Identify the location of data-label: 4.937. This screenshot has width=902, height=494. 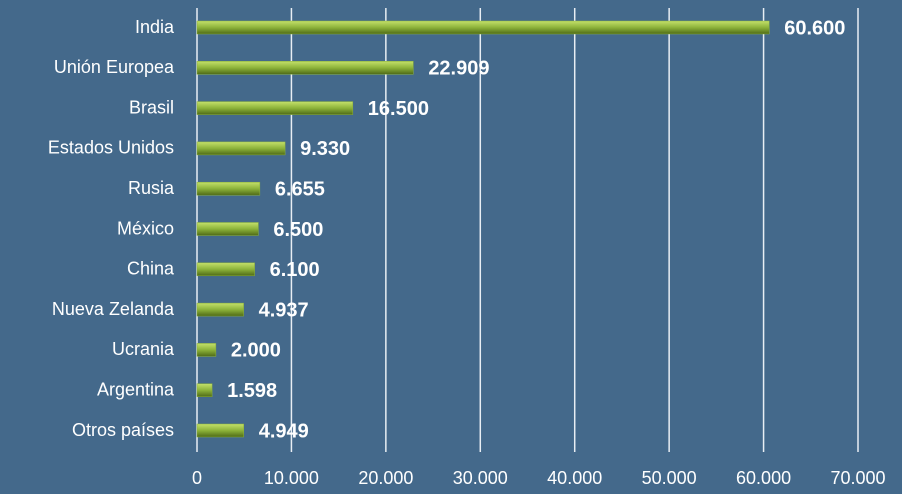
(284, 310).